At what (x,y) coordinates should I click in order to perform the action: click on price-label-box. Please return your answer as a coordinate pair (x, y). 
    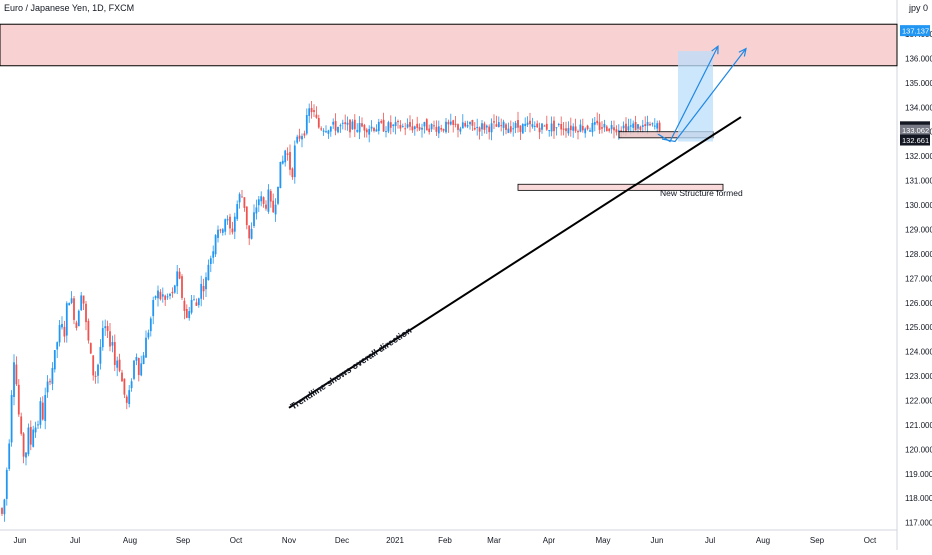
    Looking at the image, I should click on (915, 31).